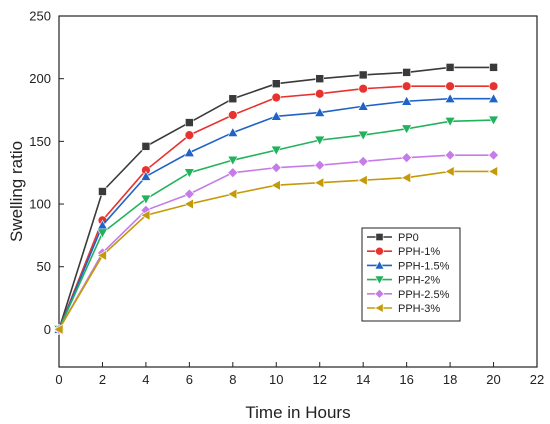  I want to click on x-tick-label: 4, so click(145, 379).